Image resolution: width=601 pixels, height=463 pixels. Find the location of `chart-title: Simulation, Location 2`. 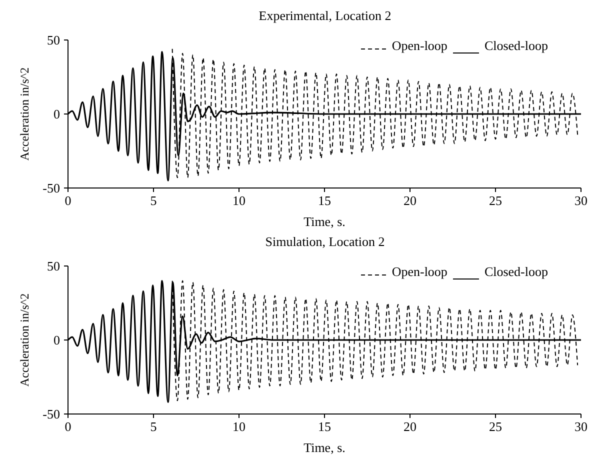

chart-title: Simulation, Location 2 is located at coordinates (325, 242).